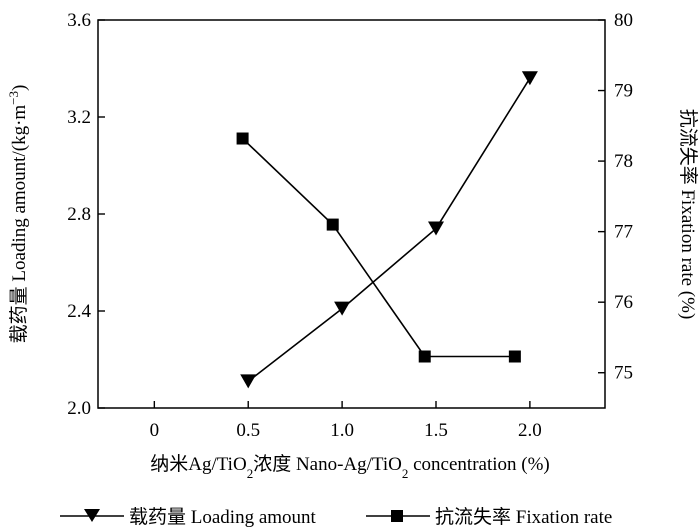  Describe the element at coordinates (436, 430) in the screenshot. I see `x-tick-label: 1.5` at that location.